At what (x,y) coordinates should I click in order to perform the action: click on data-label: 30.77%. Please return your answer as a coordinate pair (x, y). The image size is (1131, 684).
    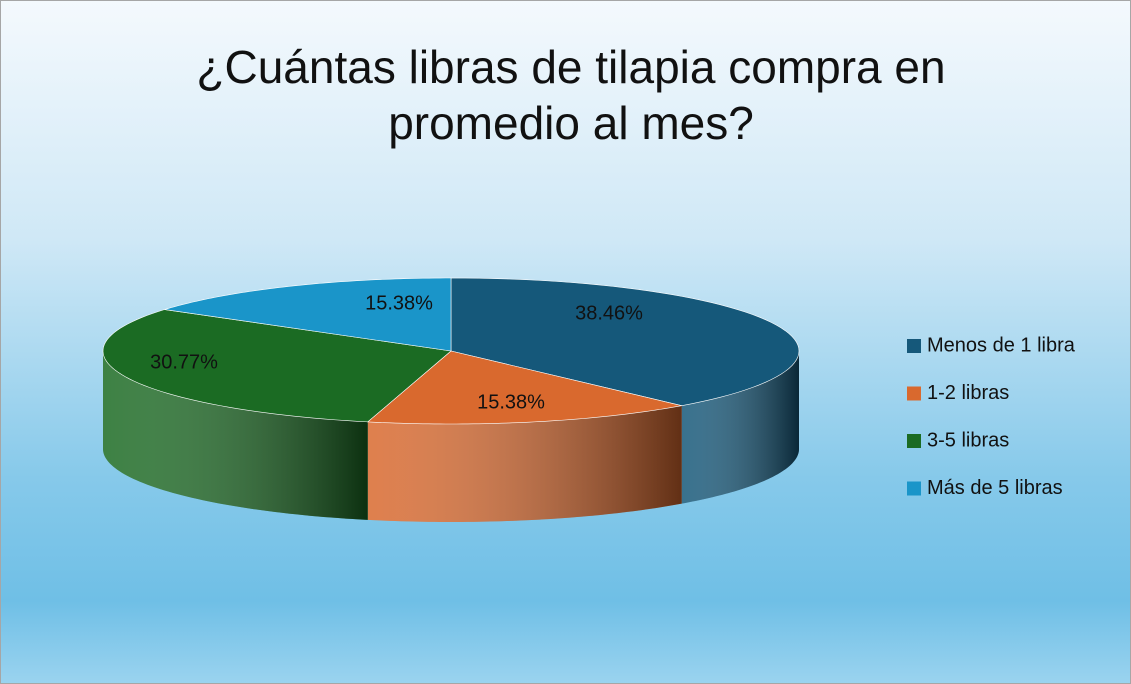
    Looking at the image, I should click on (184, 362).